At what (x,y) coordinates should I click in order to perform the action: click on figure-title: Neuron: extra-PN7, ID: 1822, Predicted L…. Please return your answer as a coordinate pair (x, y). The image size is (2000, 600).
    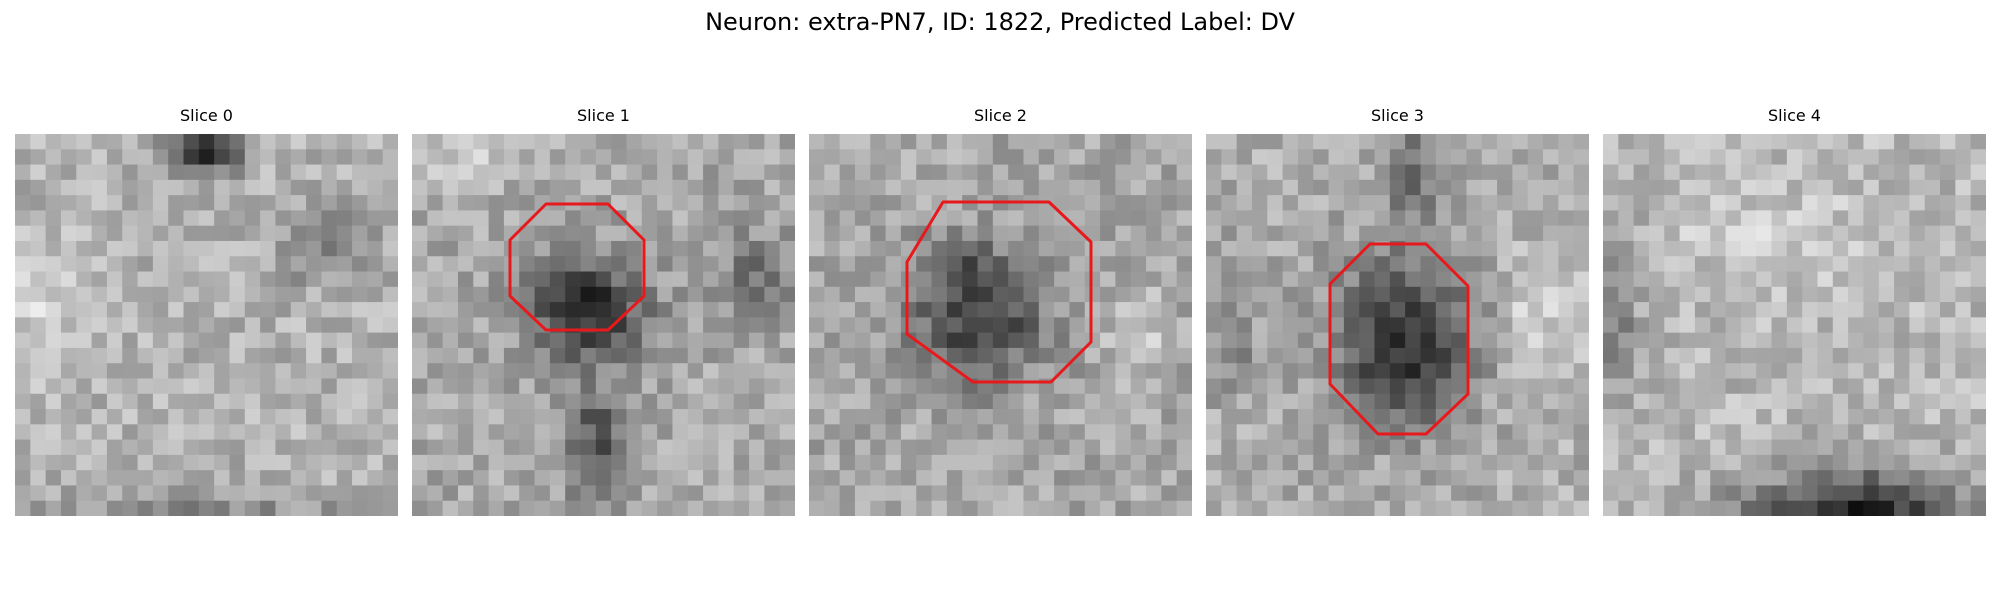
    Looking at the image, I should click on (1000, 22).